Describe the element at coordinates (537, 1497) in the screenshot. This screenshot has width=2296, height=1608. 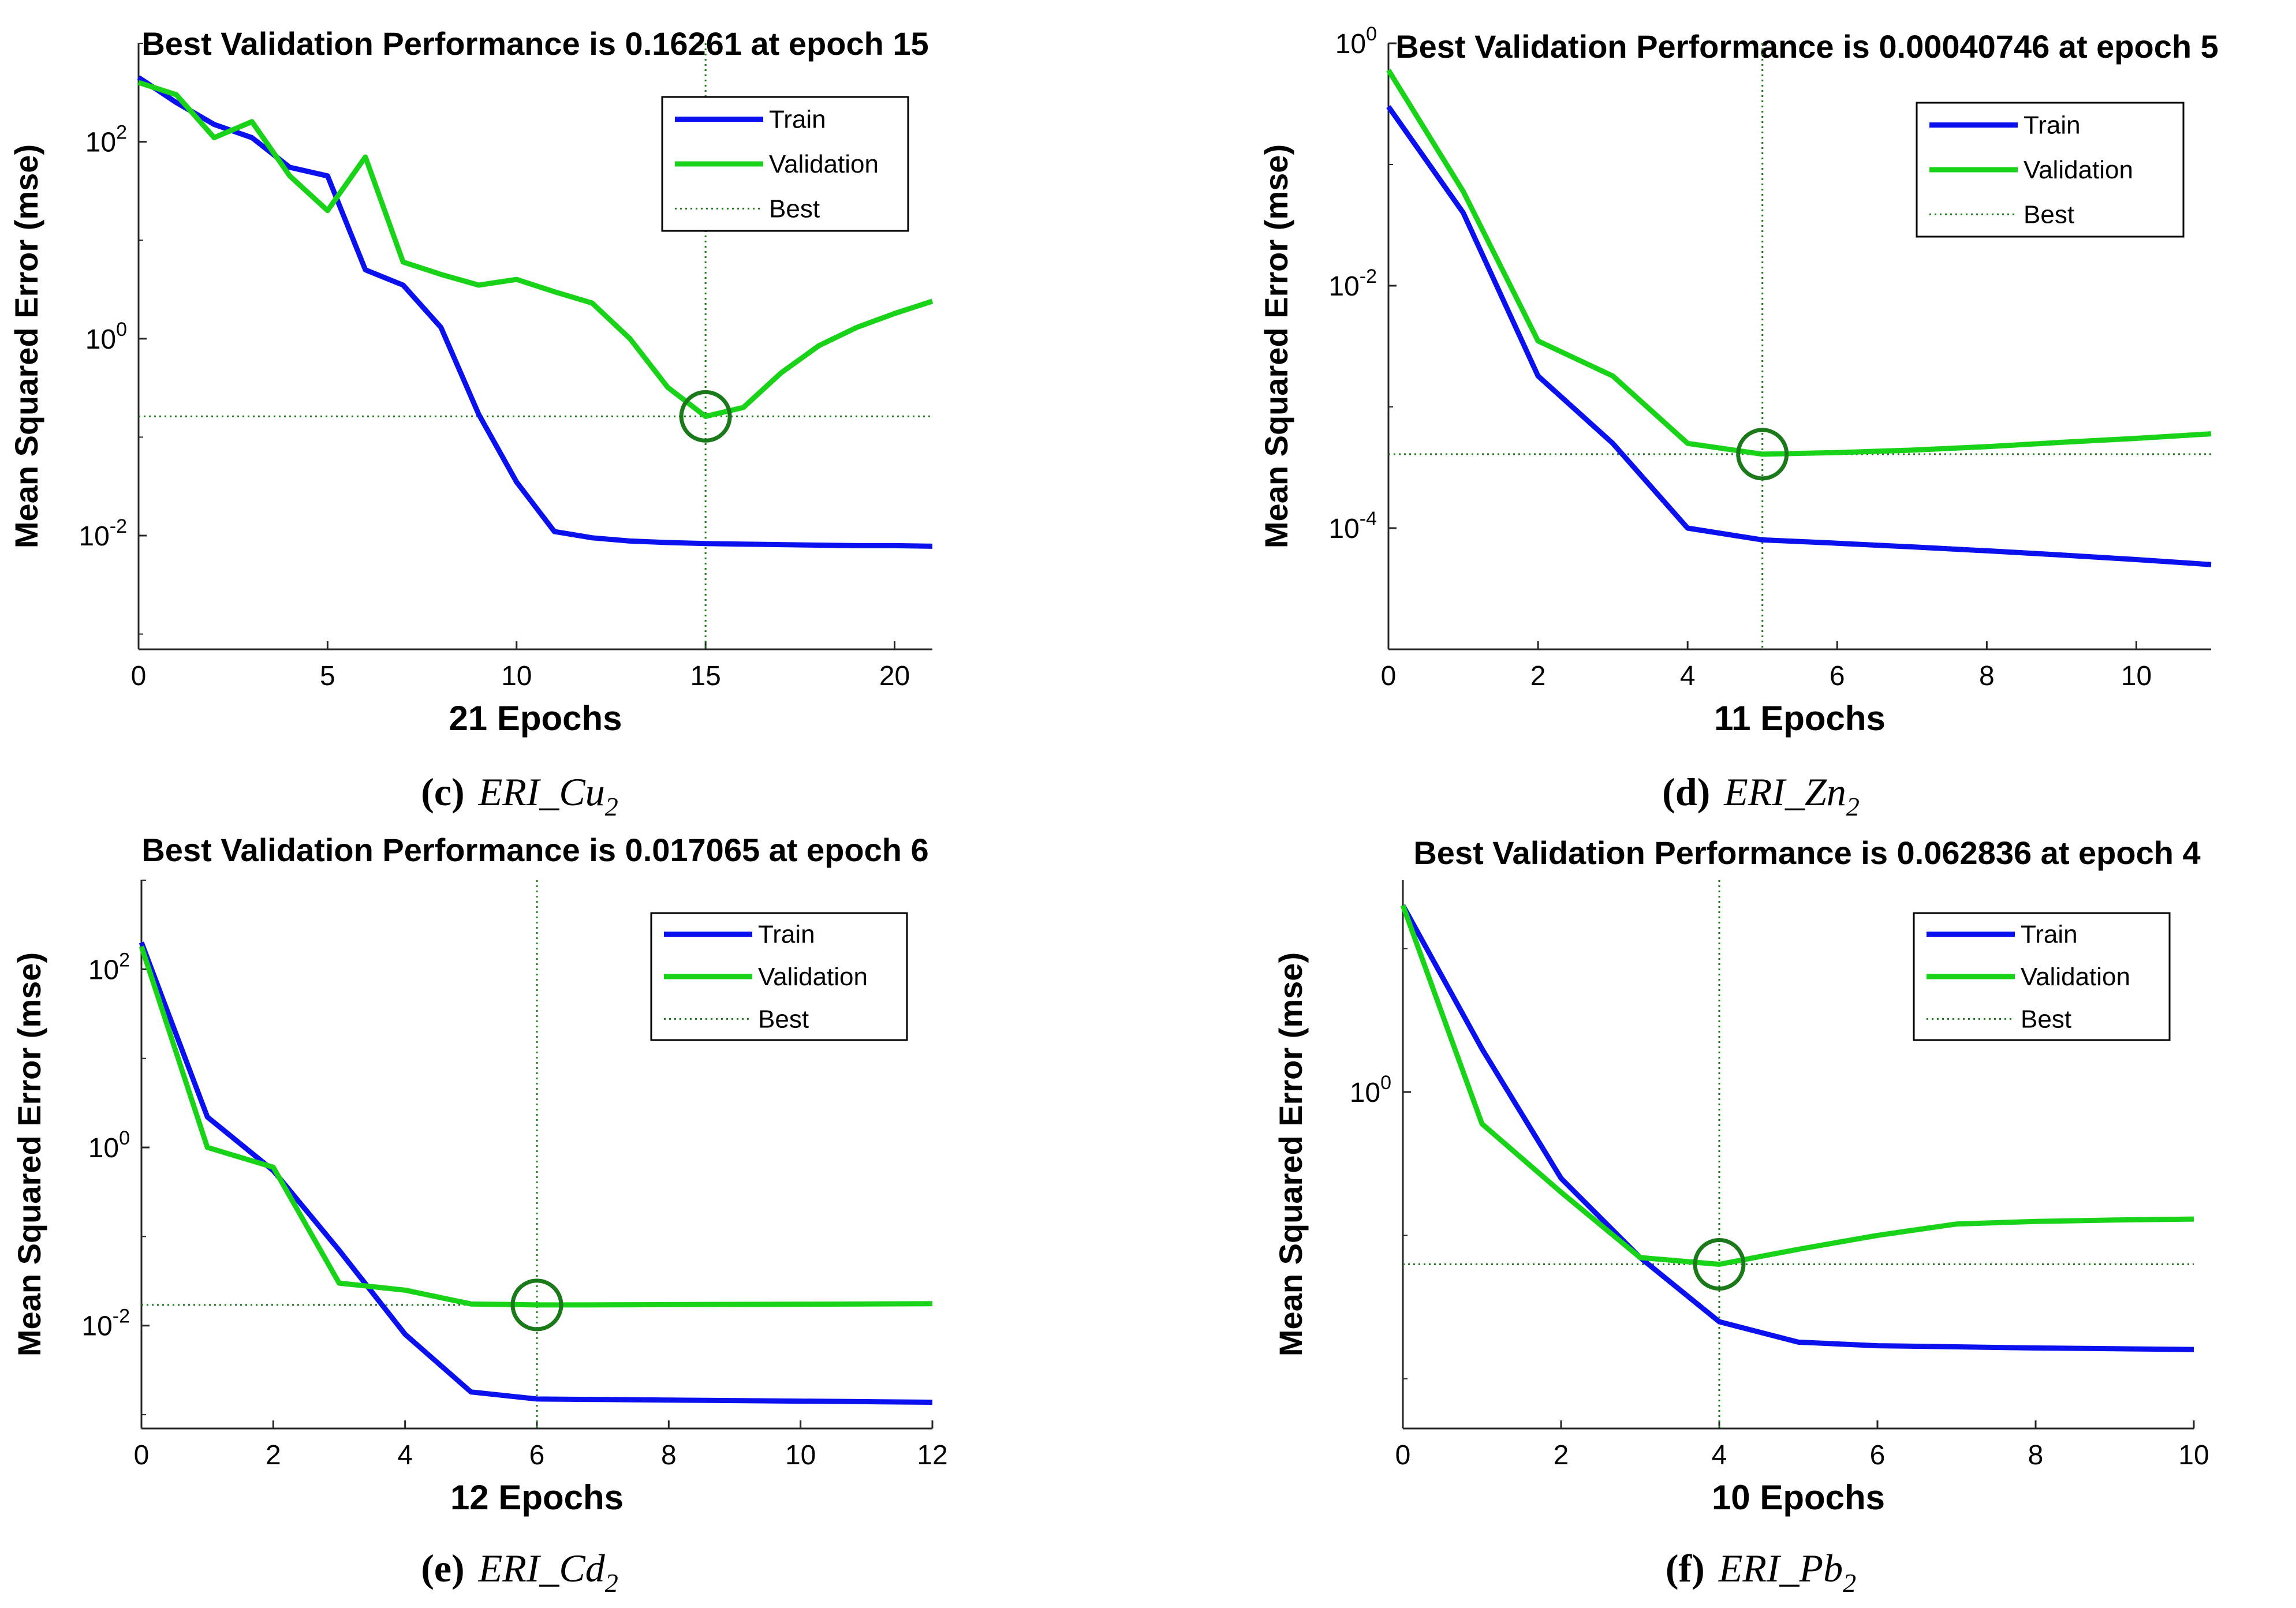
I see `x-axis-label: 12 Epochs` at that location.